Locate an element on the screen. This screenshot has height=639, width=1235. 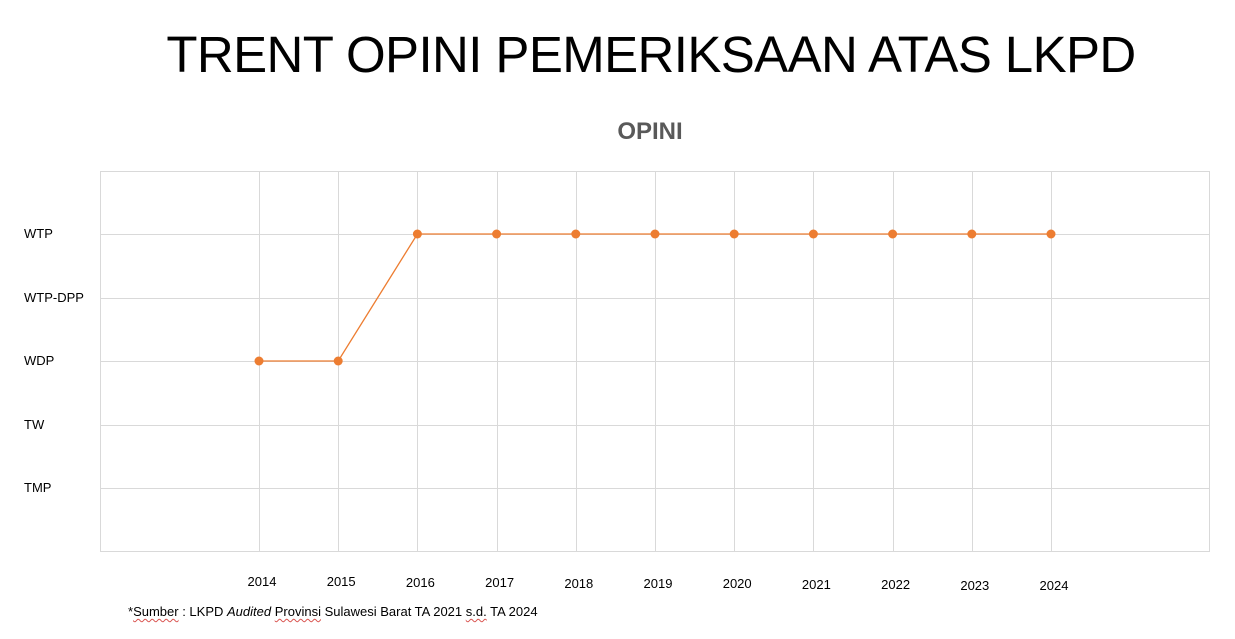
footnote-provinsi: Provinsi is located at coordinates (297, 611).